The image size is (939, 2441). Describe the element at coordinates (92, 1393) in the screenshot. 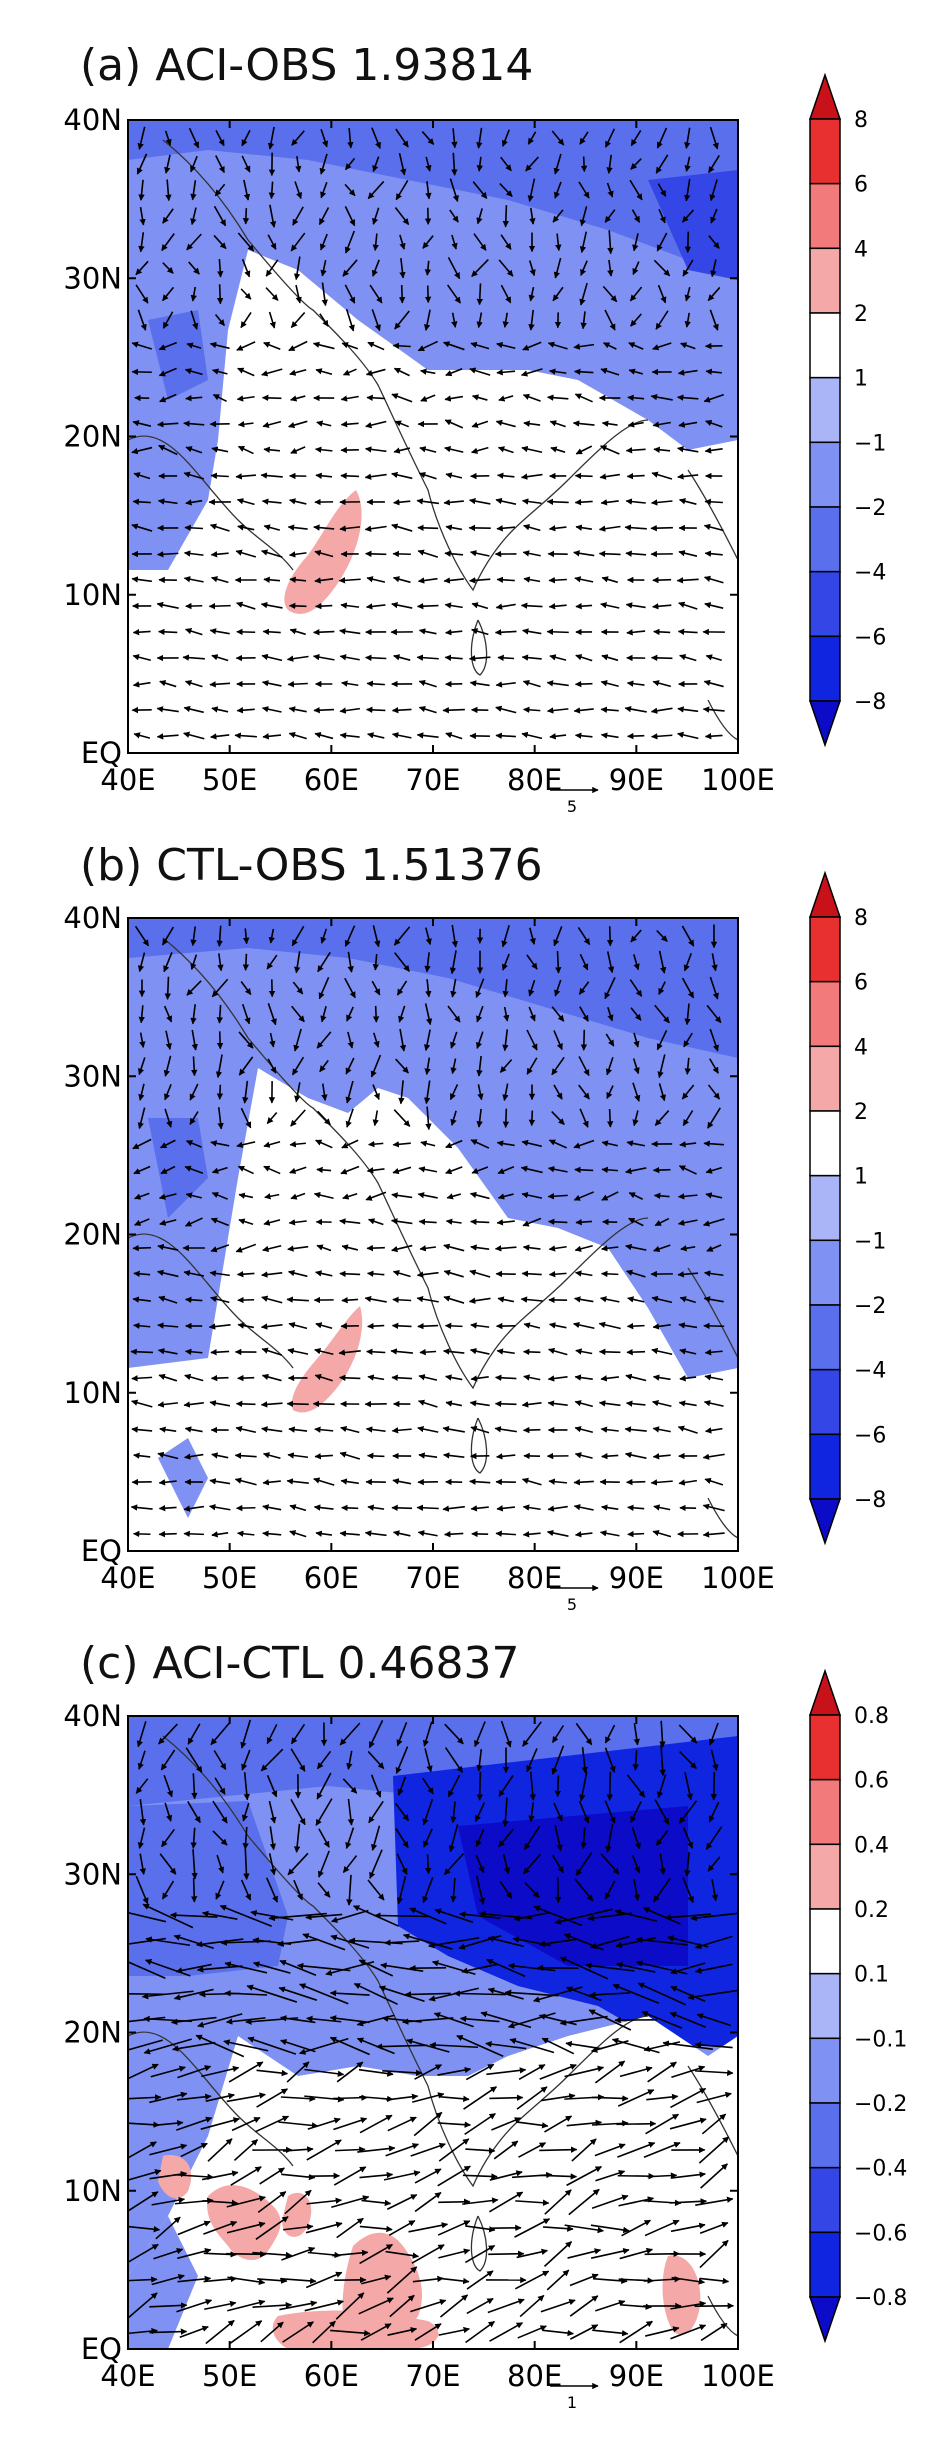

I see `y-tick-label: 10N` at that location.